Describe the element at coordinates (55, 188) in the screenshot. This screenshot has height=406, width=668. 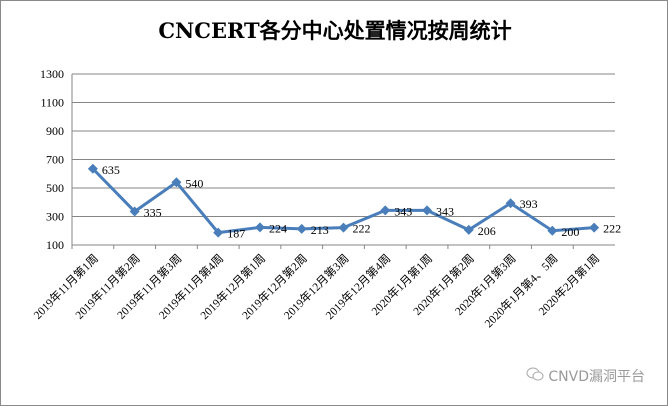
I see `y-tick-label: 500` at that location.